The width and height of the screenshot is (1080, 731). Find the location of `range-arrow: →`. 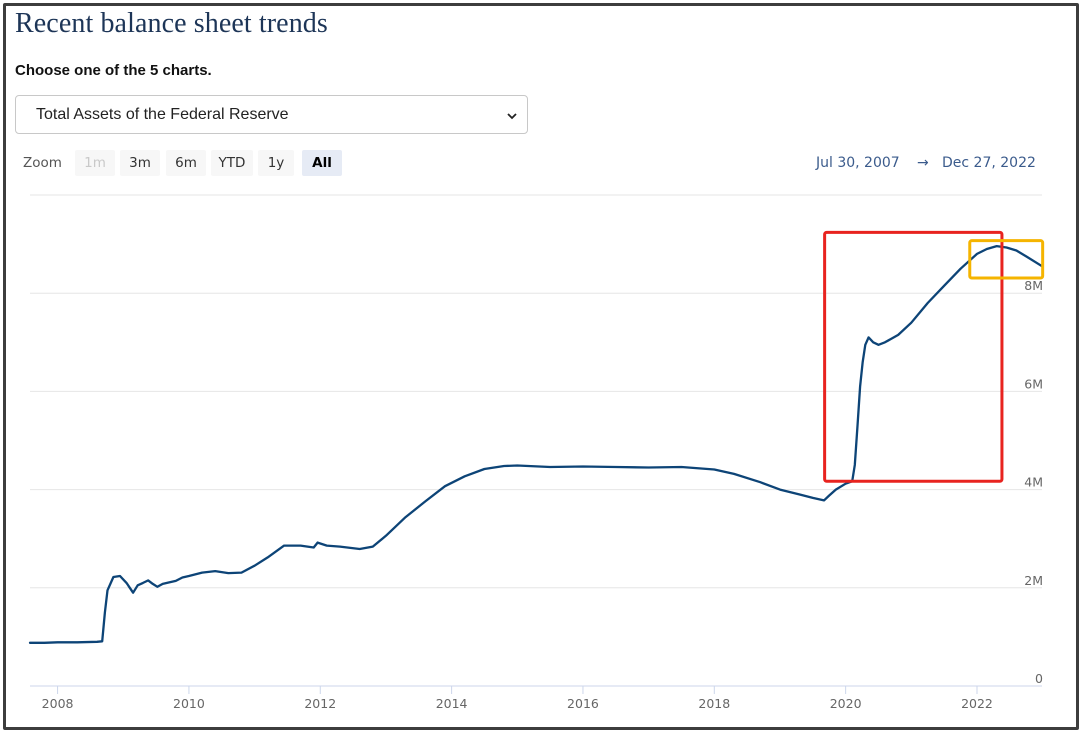

range-arrow: → is located at coordinates (923, 163).